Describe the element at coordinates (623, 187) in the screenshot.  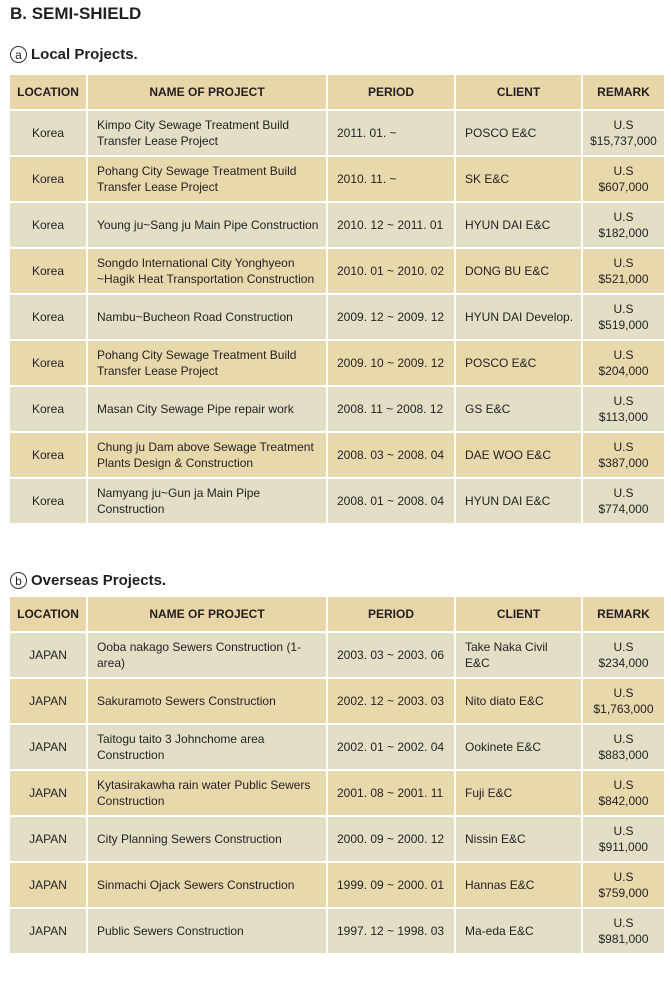
I see `remark-amount: $607,000` at that location.